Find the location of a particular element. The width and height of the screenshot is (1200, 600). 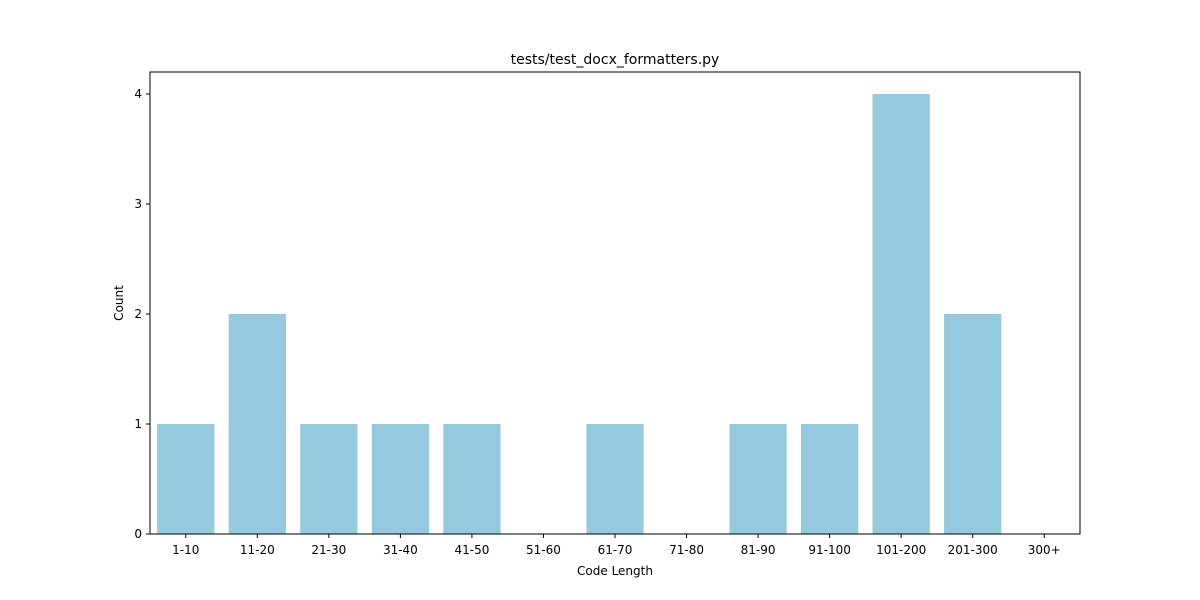

y-axis-title: Count is located at coordinates (119, 303).